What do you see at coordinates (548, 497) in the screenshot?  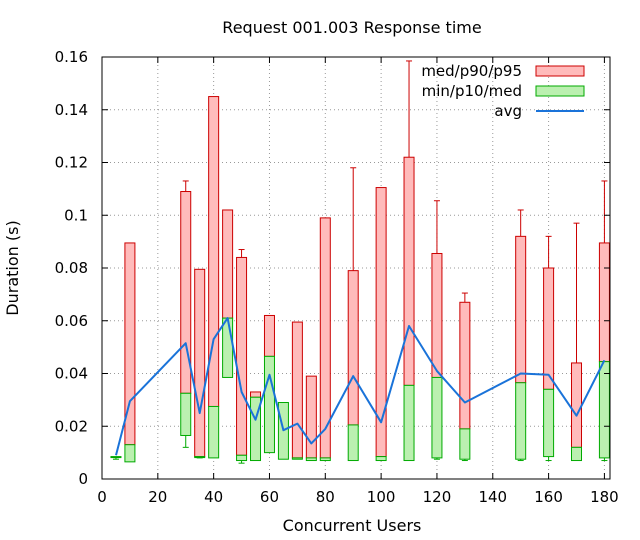 I see `x-tick-label: 160` at bounding box center [548, 497].